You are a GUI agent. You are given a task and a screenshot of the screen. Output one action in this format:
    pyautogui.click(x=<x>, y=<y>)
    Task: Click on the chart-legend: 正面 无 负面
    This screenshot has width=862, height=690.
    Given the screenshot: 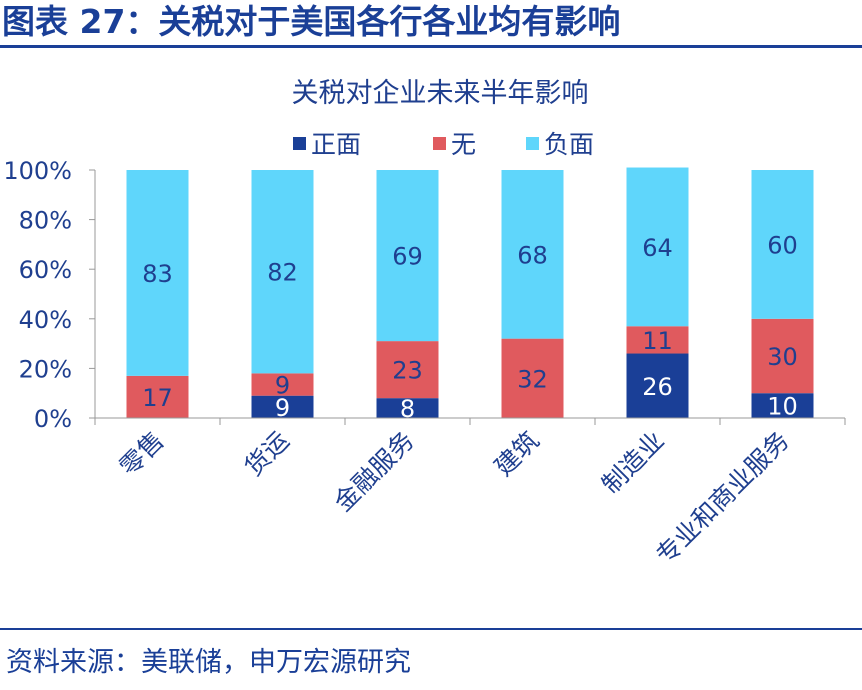 What is the action you would take?
    pyautogui.click(x=443, y=144)
    